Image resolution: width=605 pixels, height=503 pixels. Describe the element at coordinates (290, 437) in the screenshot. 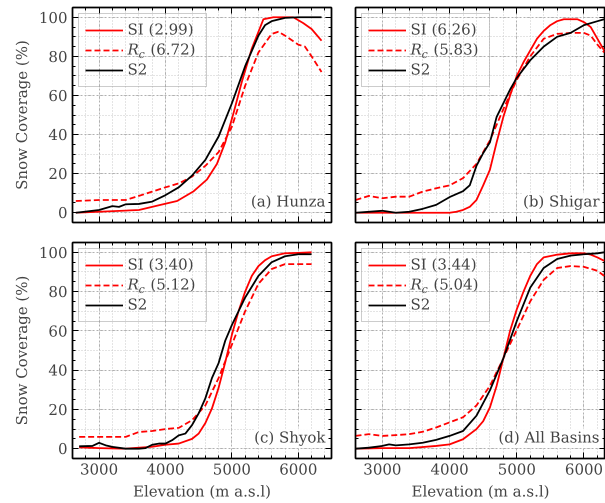

I see `annotation: (c) Shyok` at that location.